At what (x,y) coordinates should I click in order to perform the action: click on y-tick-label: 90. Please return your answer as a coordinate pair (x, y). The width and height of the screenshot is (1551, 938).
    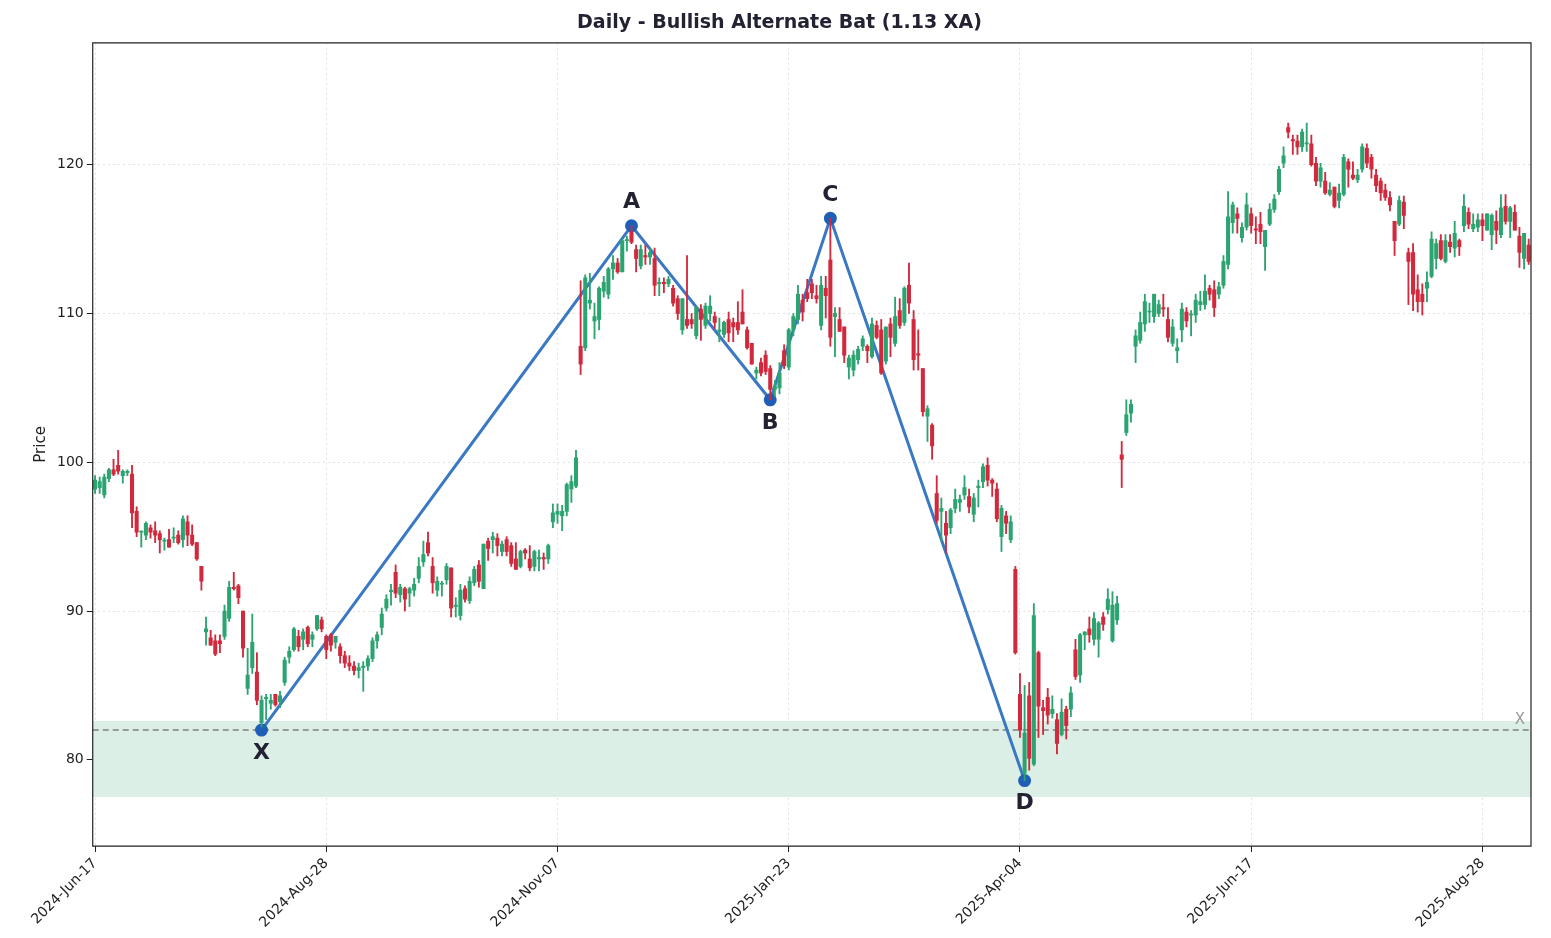
    Looking at the image, I should click on (74, 609).